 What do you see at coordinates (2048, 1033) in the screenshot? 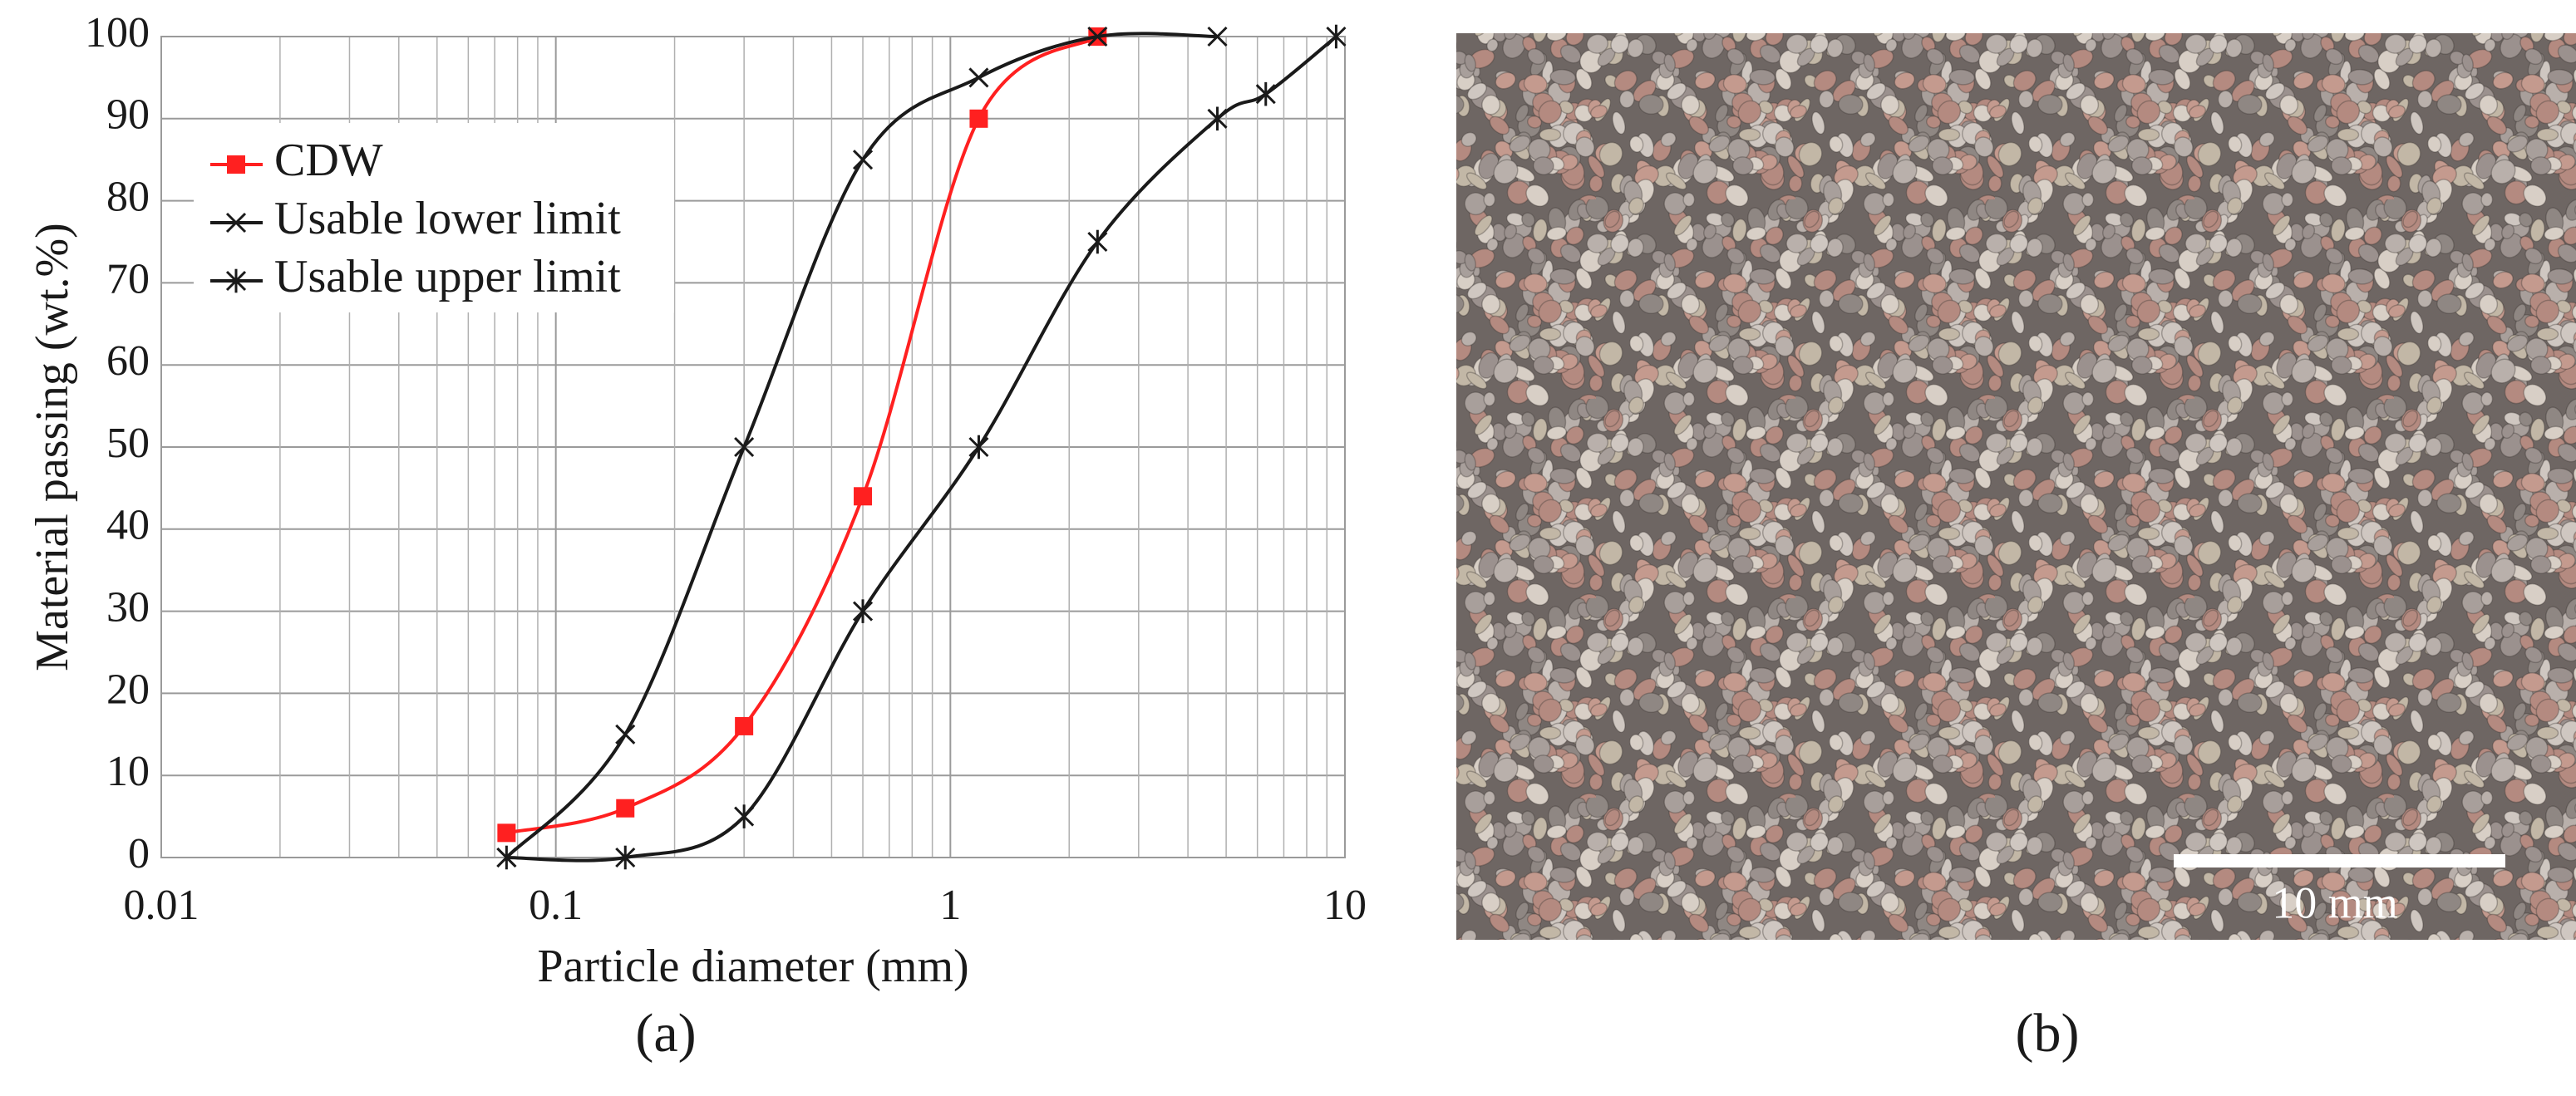
I see `panel-label: (b)` at bounding box center [2048, 1033].